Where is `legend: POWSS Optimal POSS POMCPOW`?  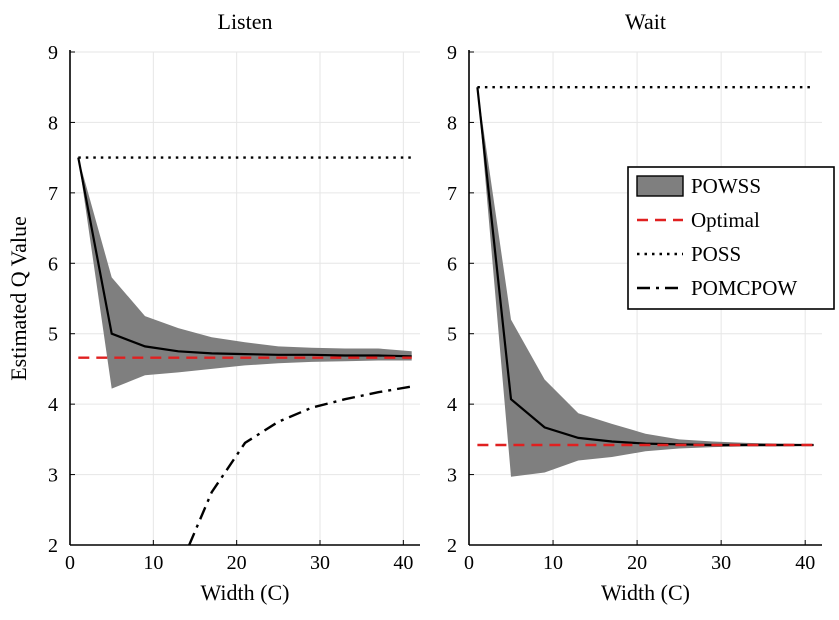
legend: POWSS Optimal POSS POMCPOW is located at coordinates (731, 238).